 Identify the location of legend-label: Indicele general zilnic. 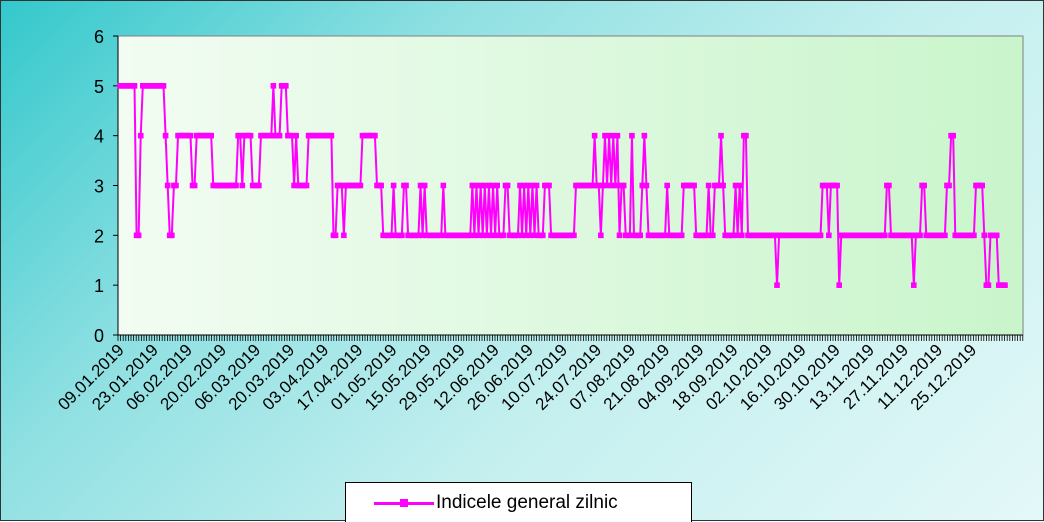
(527, 502).